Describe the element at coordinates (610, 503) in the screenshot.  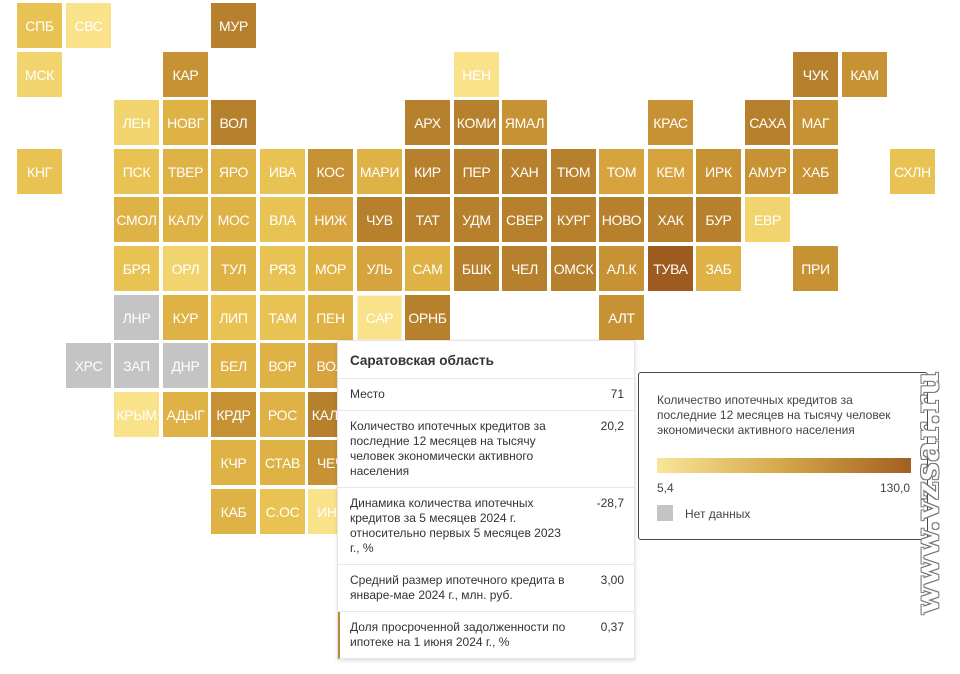
I see `tooltip-value: -28,7` at that location.